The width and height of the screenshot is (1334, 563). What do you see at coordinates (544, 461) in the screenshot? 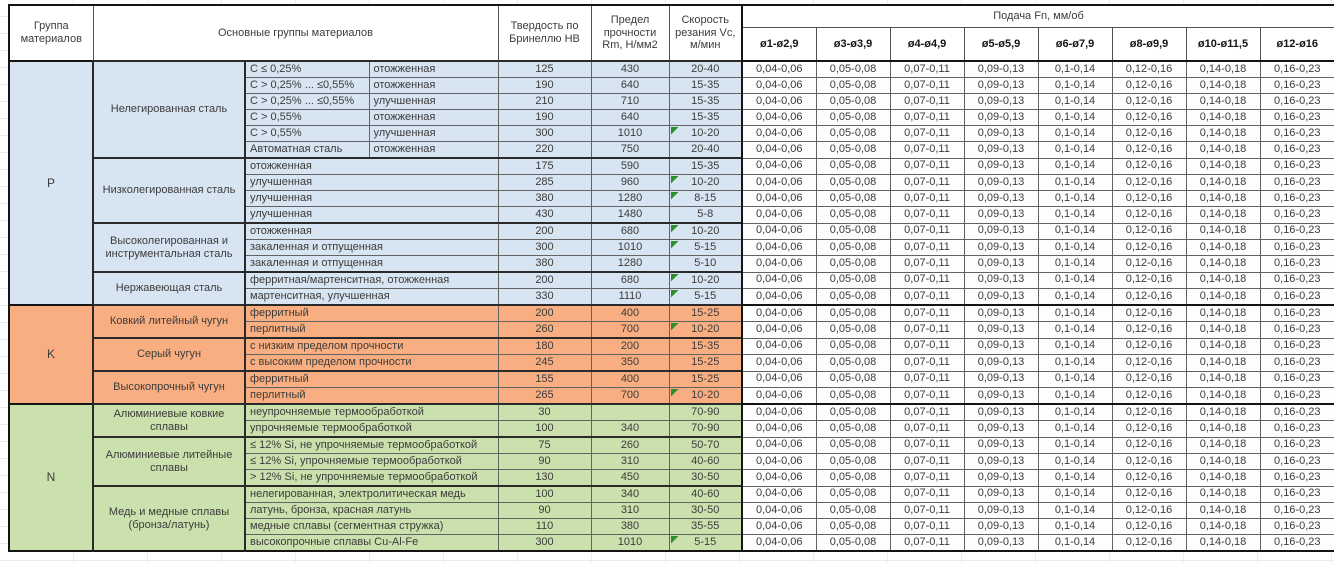
I see `hardness-value-cell: 90` at bounding box center [544, 461].